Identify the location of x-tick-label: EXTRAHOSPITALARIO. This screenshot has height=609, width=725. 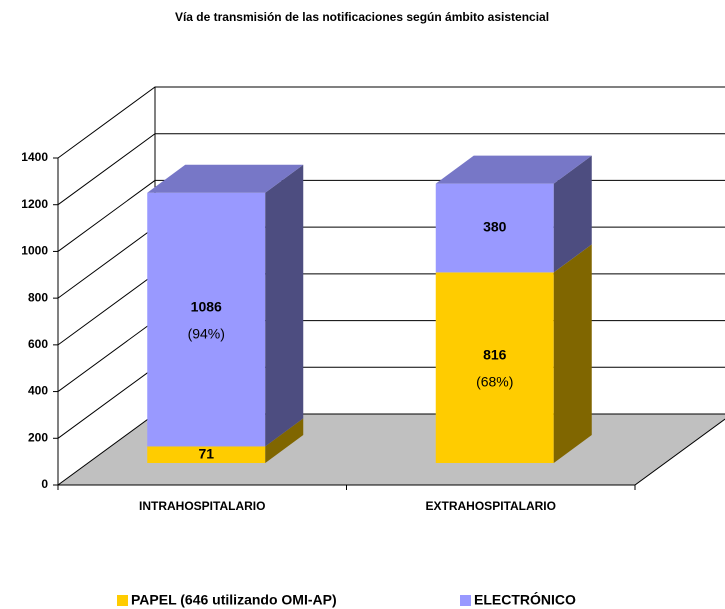
(491, 506).